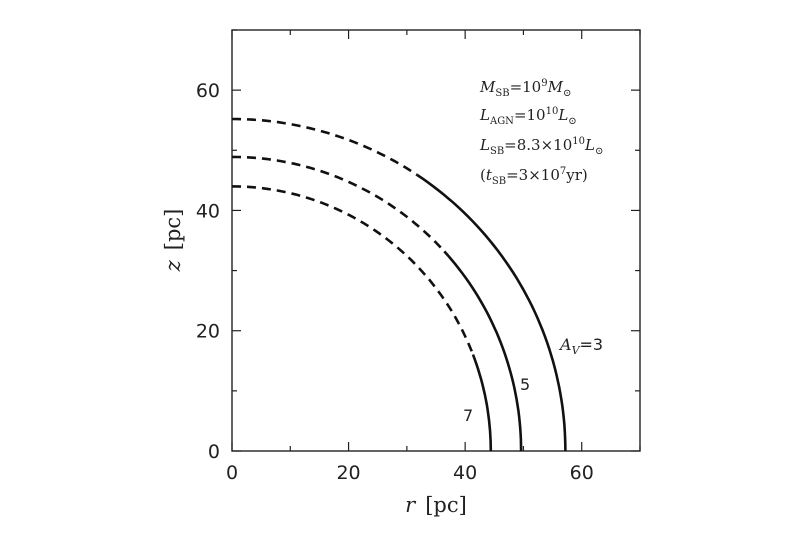 Image resolution: width=800 pixels, height=533 pixels. I want to click on annotation-l-agn: LAGN=1010L⊙, so click(528, 116).